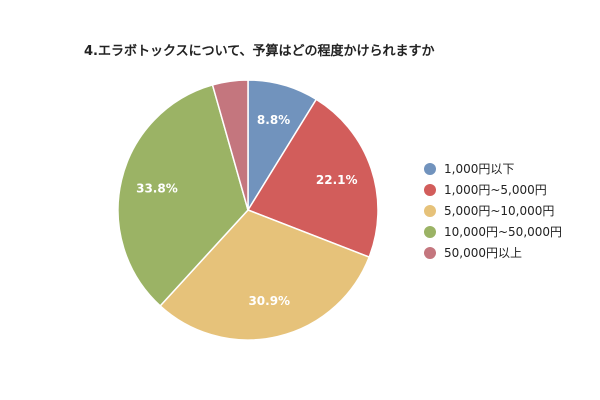  I want to click on legend-item: 50,000円以上, so click(493, 252).